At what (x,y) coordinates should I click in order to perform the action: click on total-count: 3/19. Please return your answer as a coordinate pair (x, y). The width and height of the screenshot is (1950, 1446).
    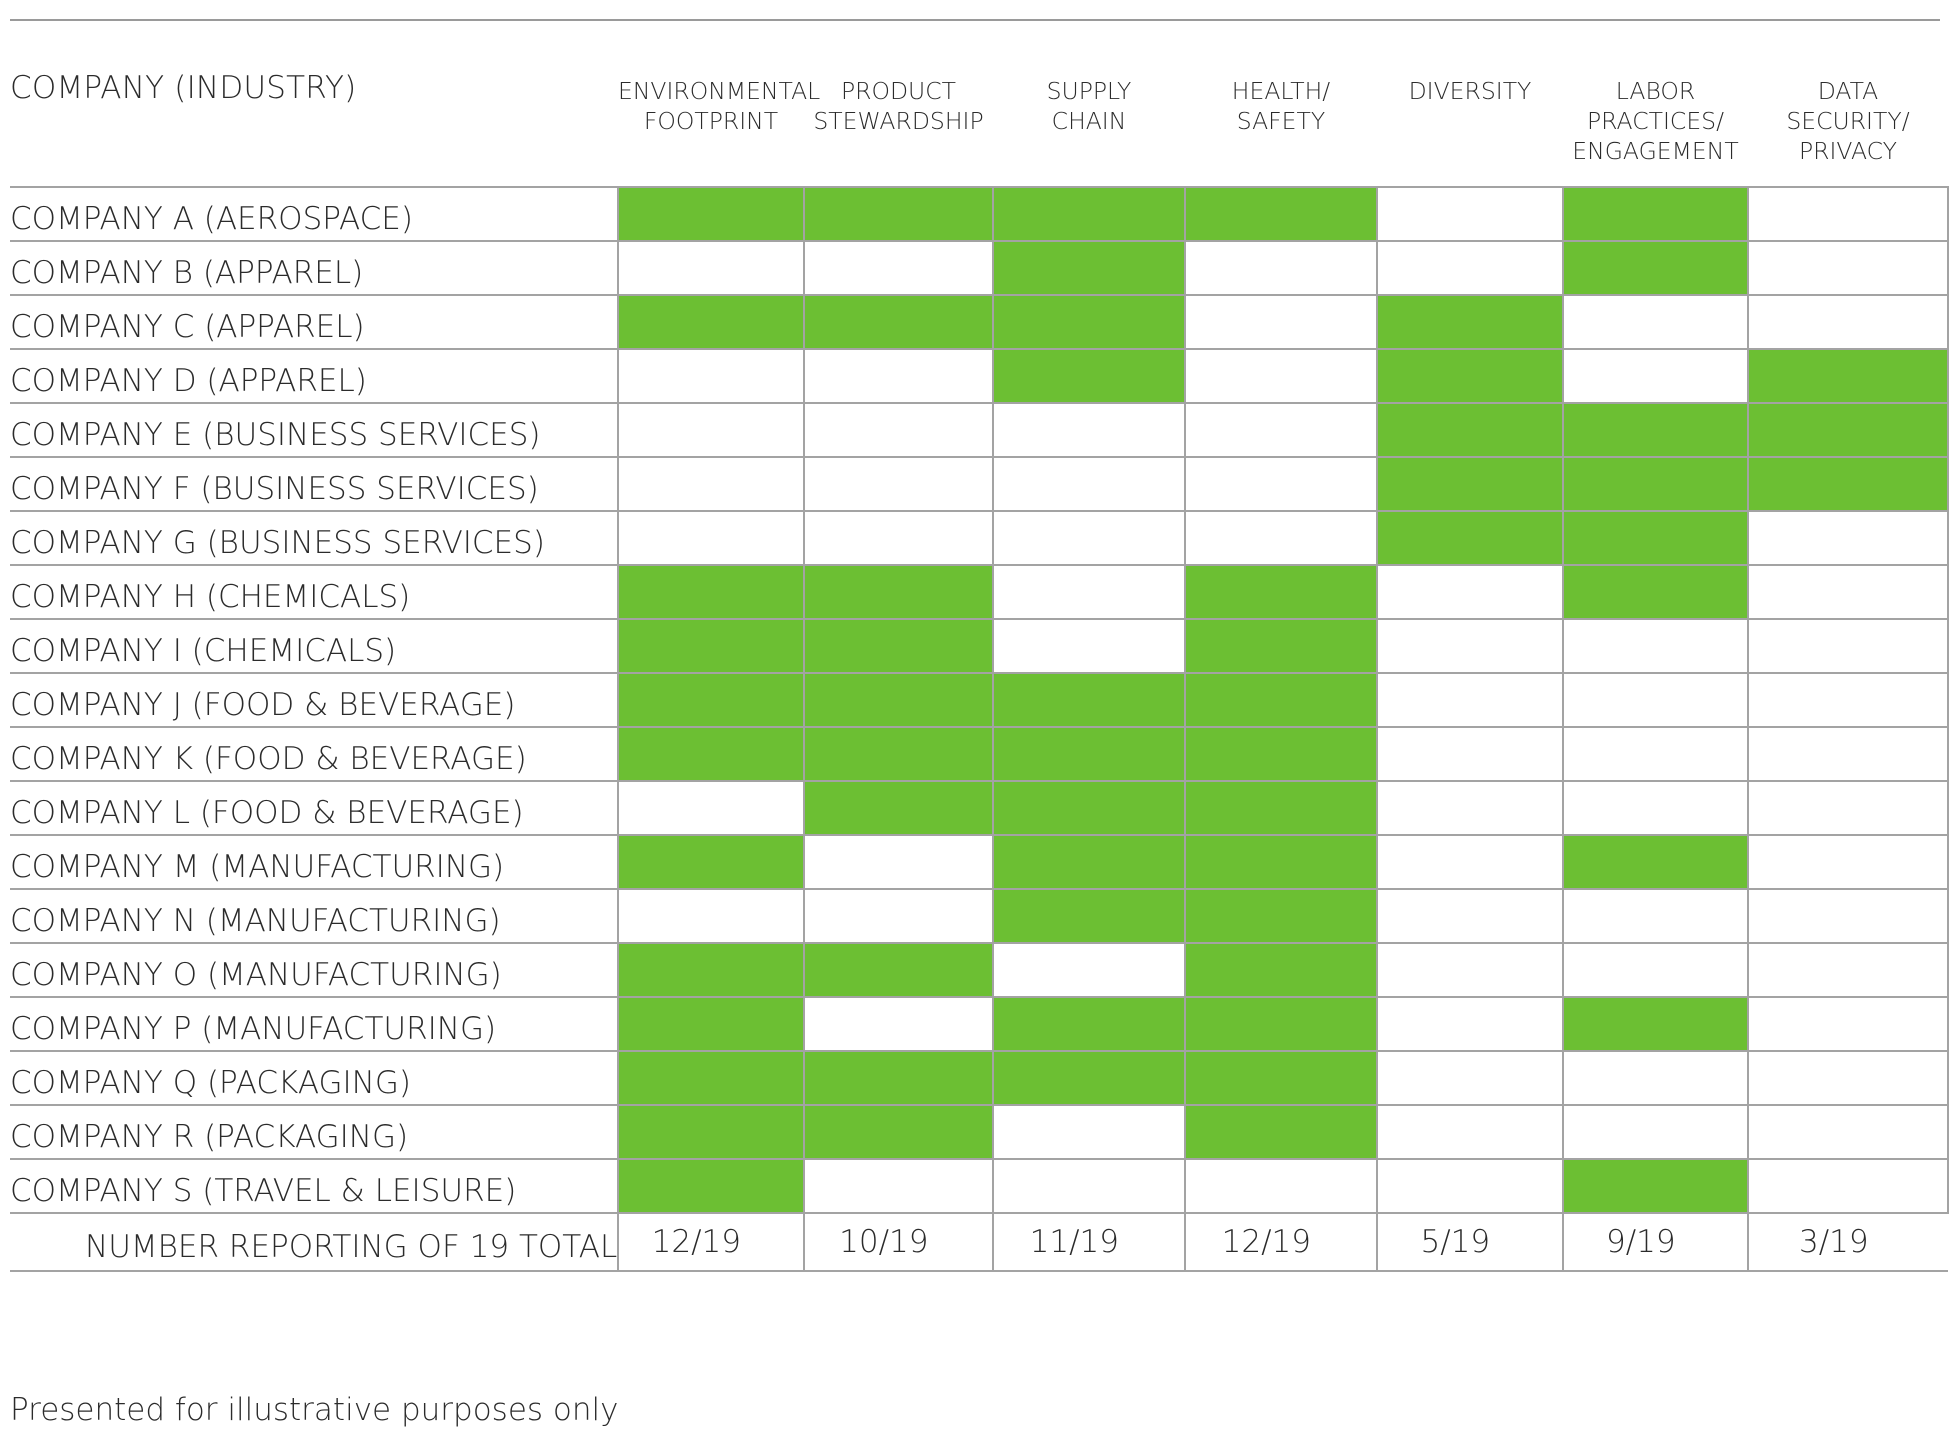
    Looking at the image, I should click on (1848, 1242).